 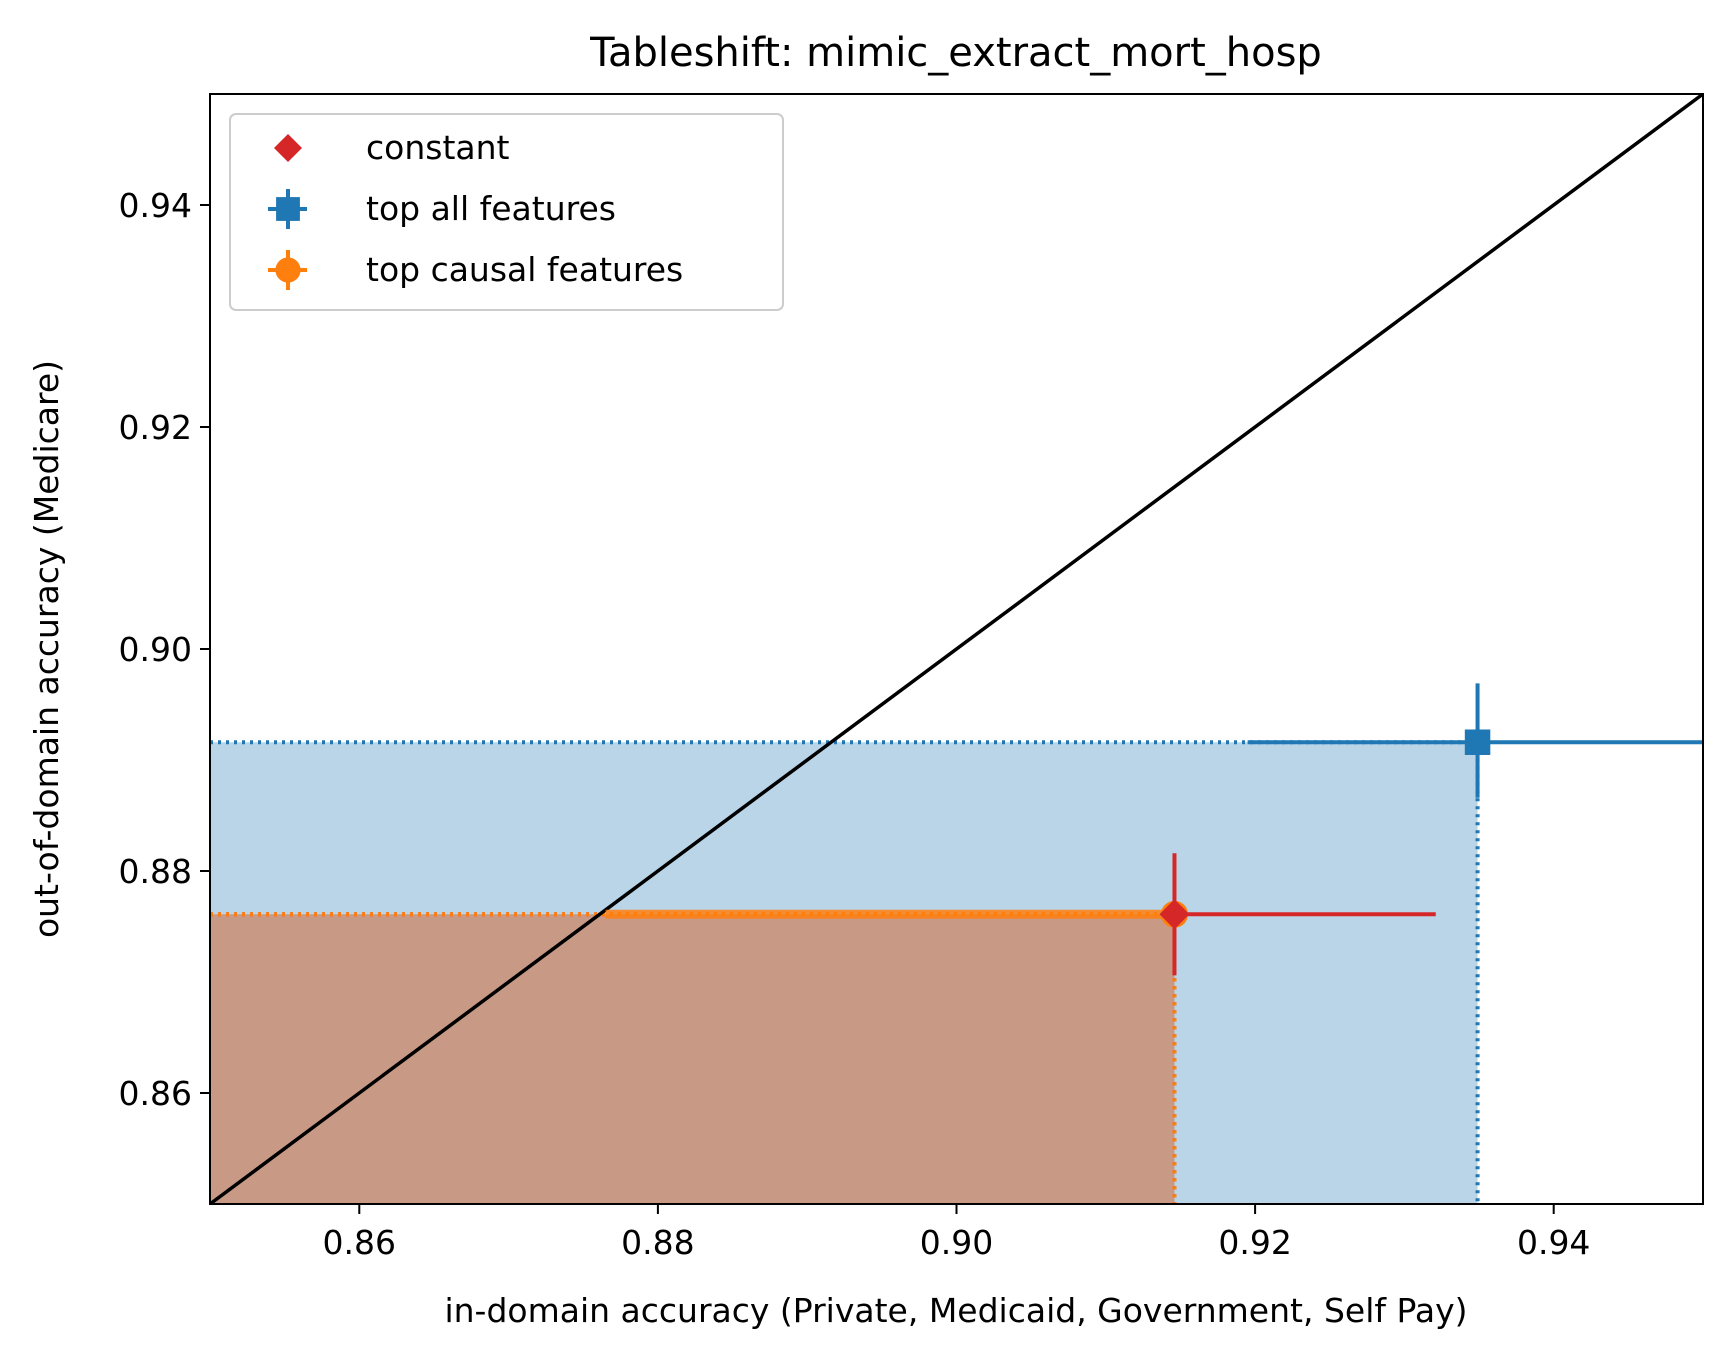 I want to click on x-axis-ticks: 0.86 0.88 0.90 0.92 0.94, so click(x=956, y=1233).